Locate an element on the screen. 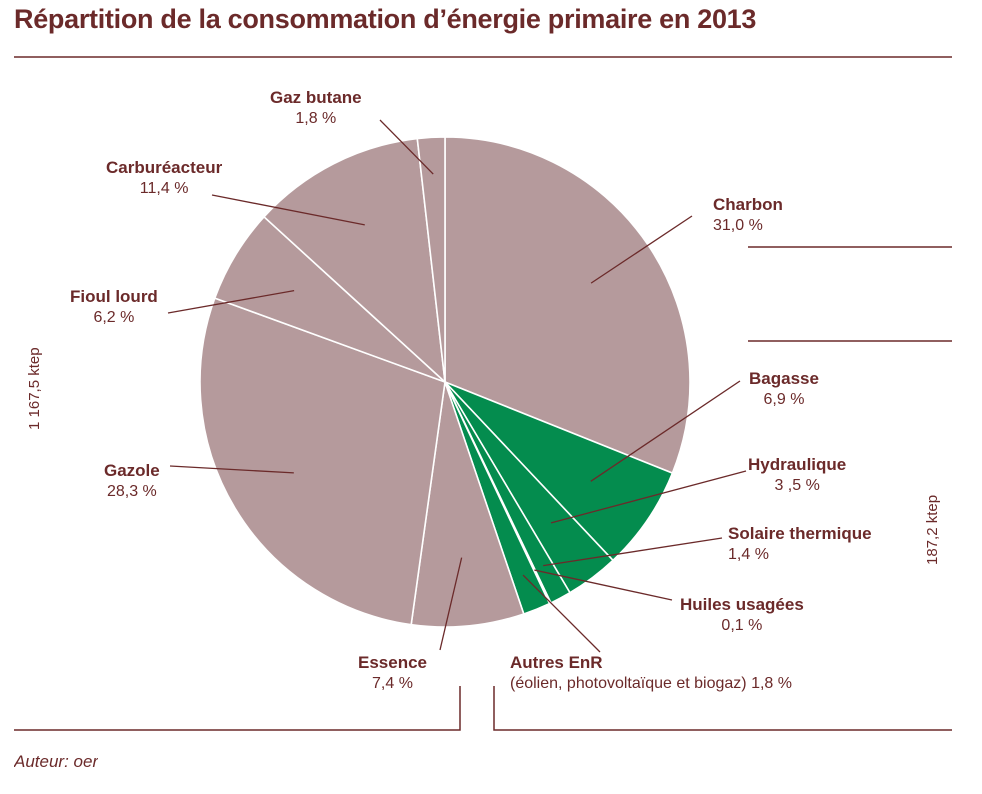  label-gazole: Gazole 28,3 % is located at coordinates (132, 481).